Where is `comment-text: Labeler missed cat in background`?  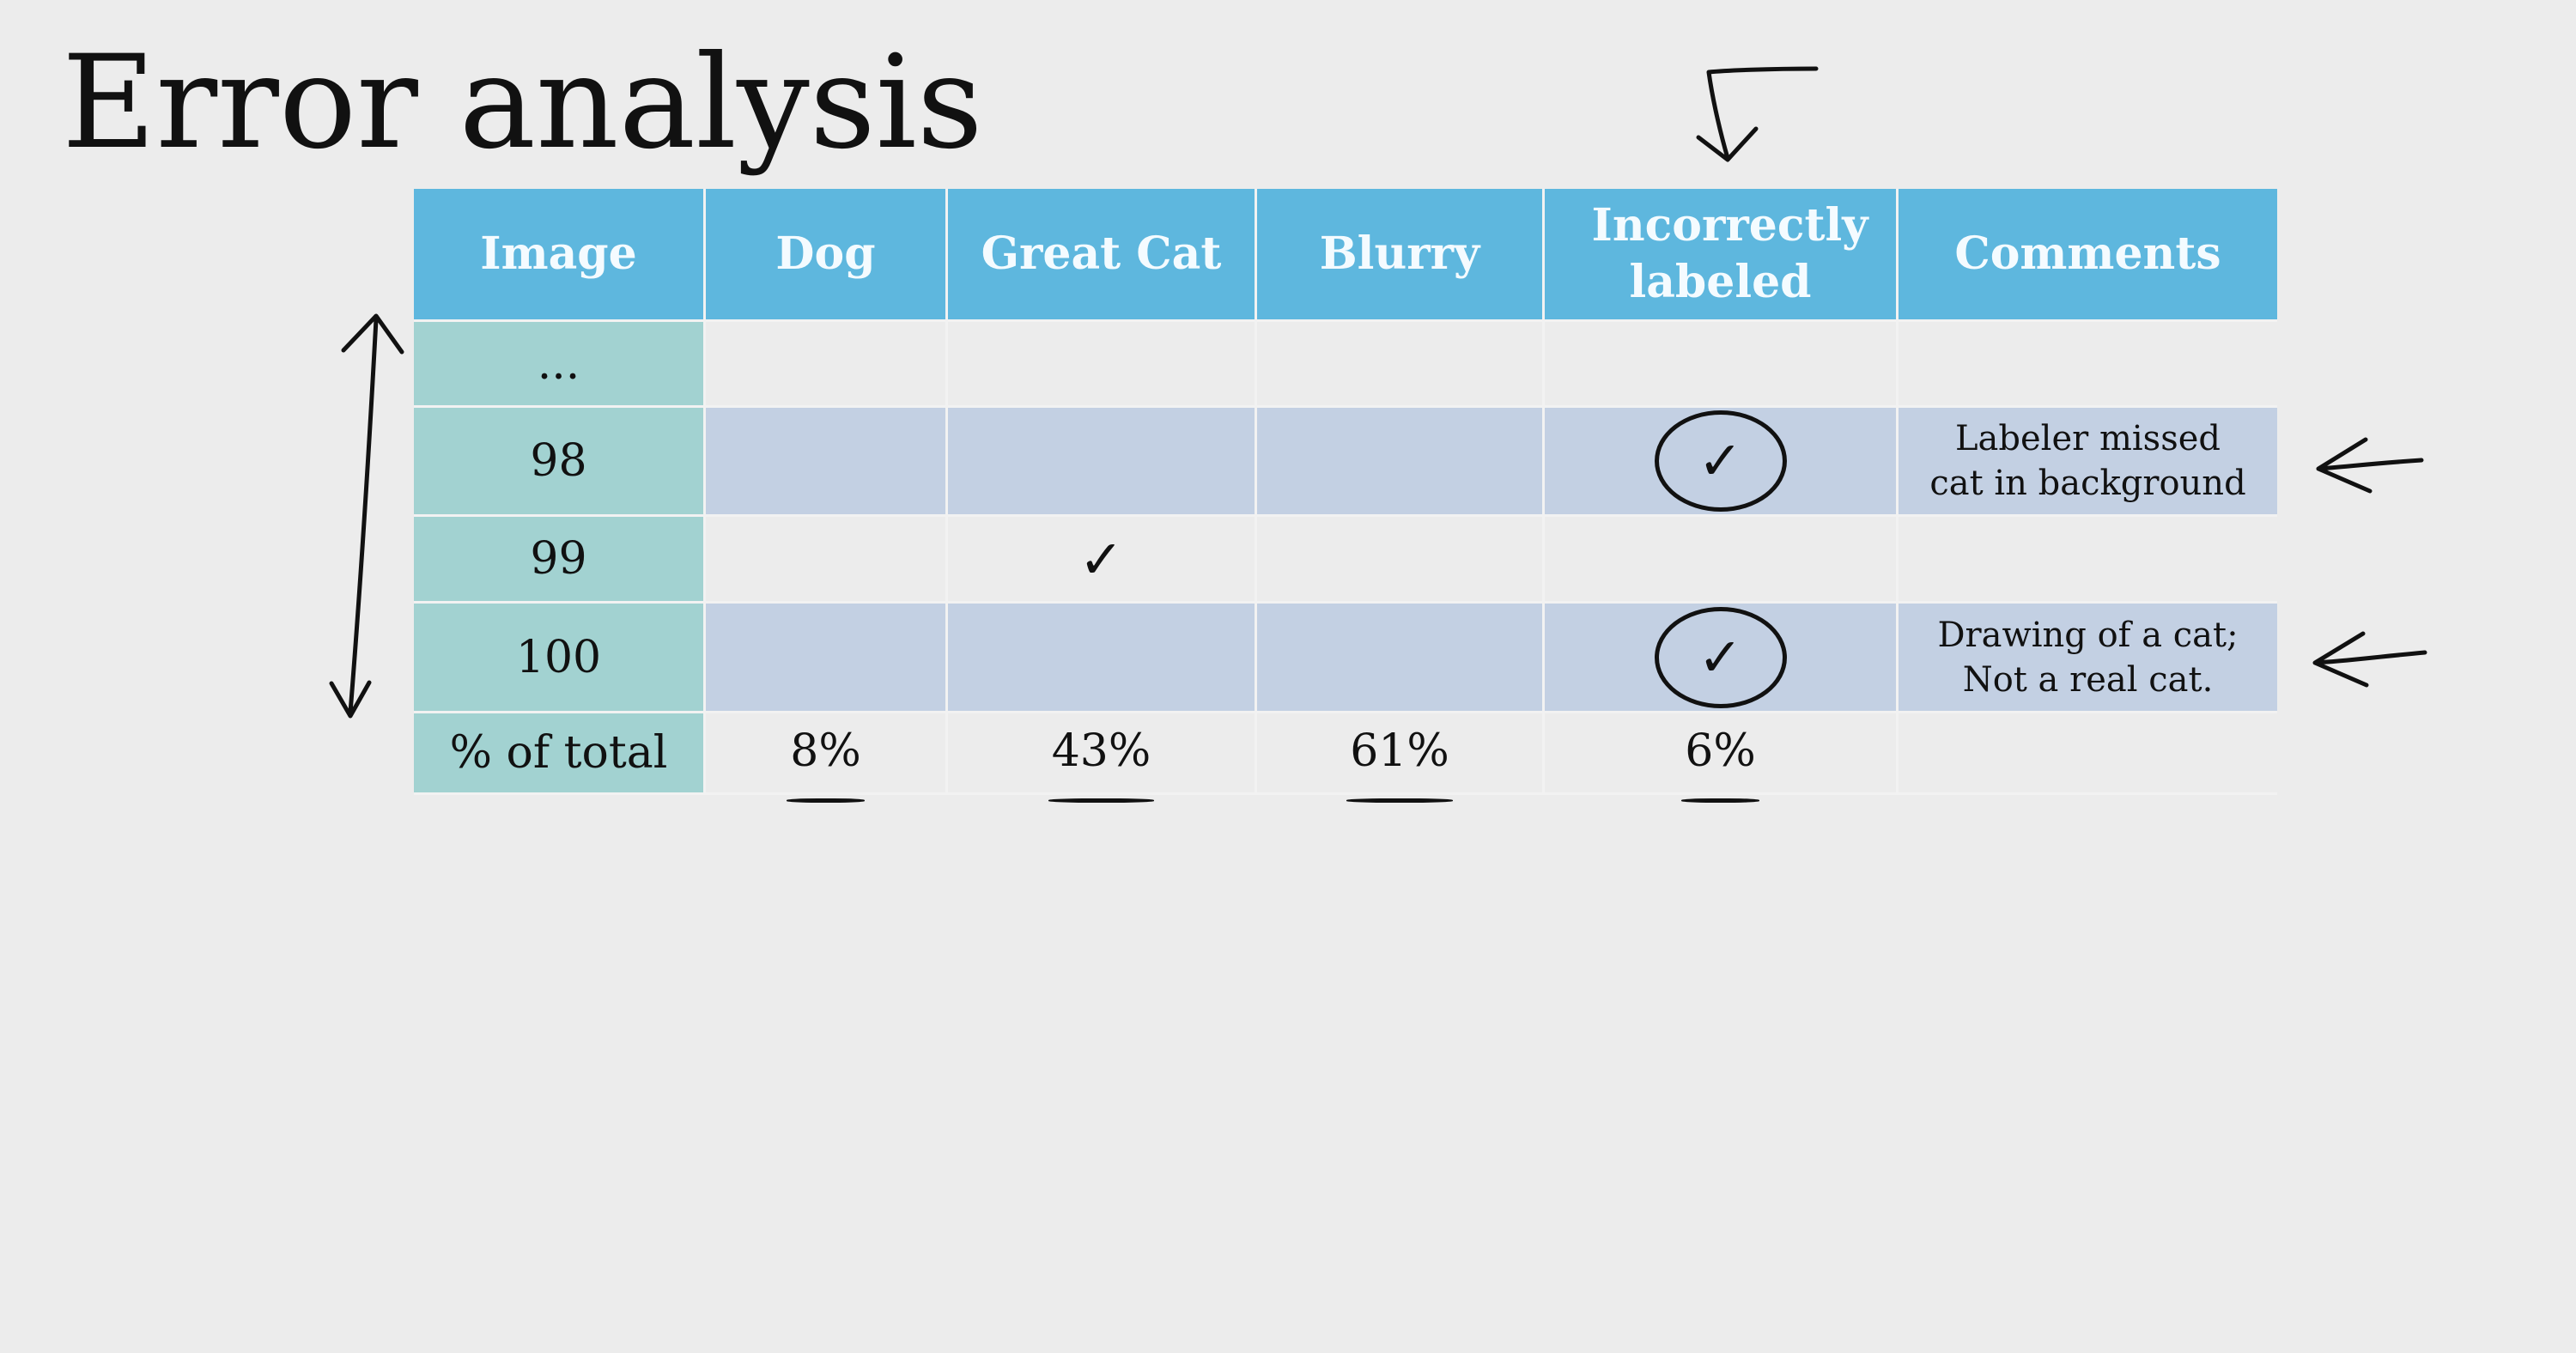 comment-text: Labeler missed cat in background is located at coordinates (2087, 461).